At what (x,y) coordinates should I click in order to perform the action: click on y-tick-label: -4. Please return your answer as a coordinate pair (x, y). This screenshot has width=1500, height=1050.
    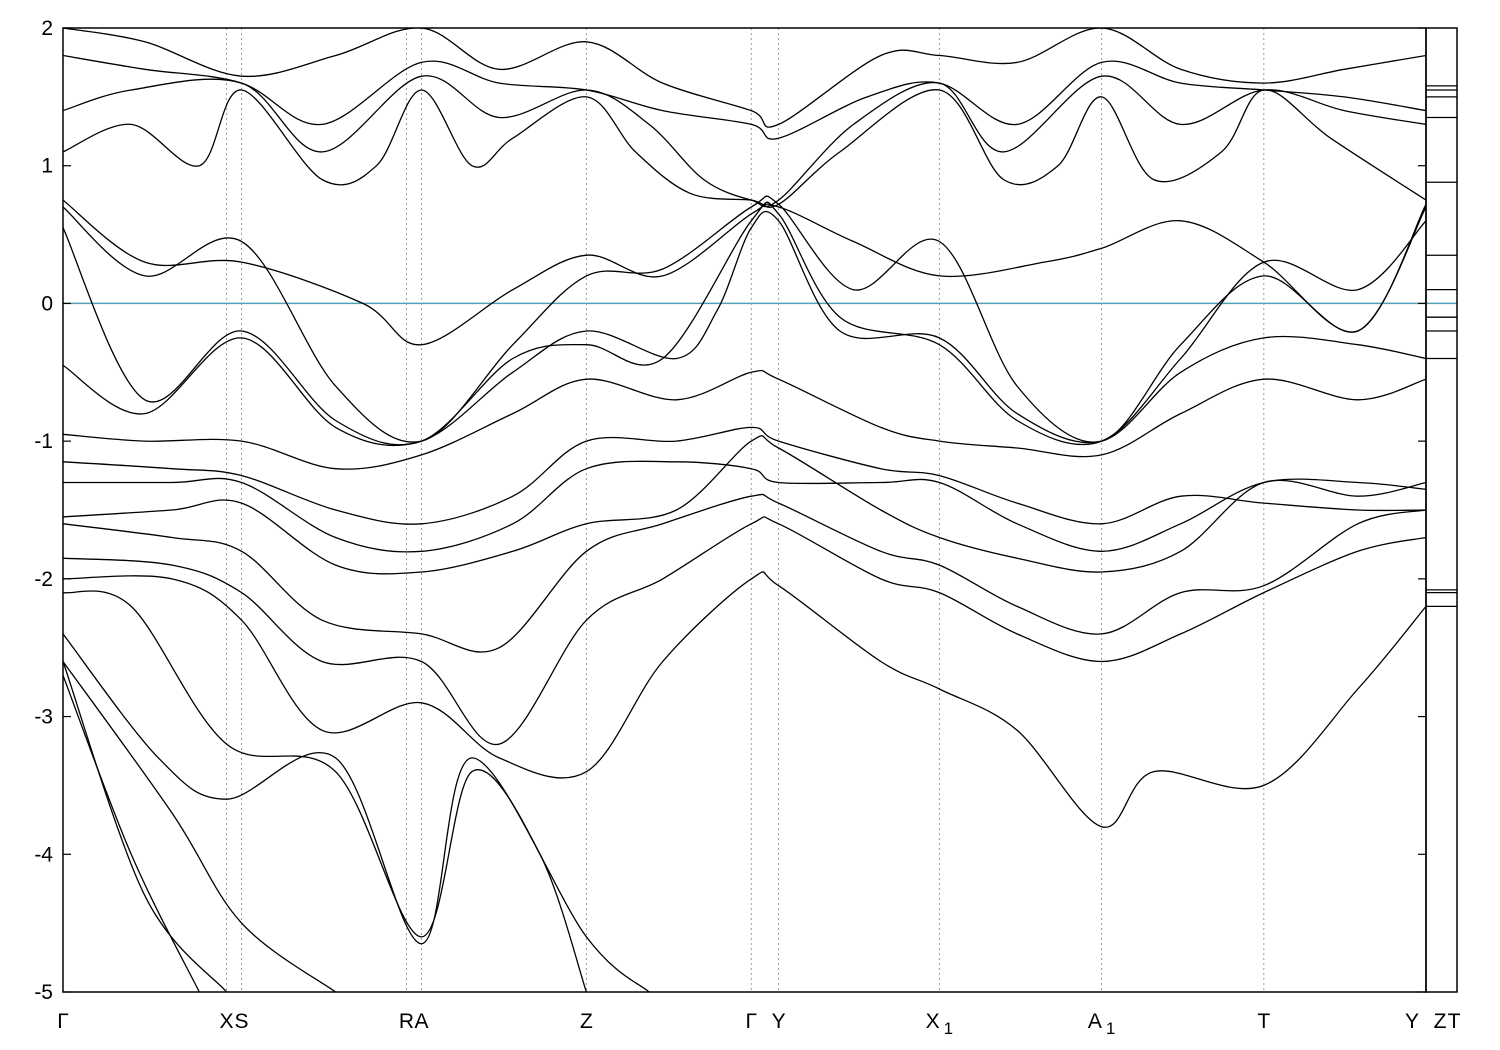
    Looking at the image, I should click on (43, 854).